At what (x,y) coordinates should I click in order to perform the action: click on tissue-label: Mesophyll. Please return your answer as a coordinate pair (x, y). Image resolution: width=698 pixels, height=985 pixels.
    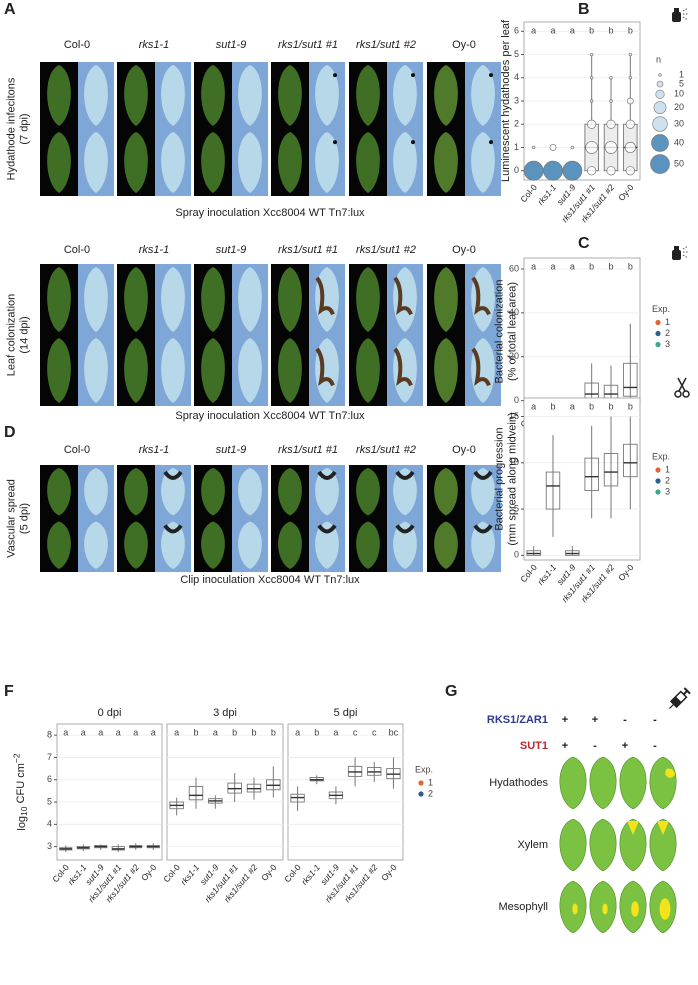
    Looking at the image, I should click on (523, 907).